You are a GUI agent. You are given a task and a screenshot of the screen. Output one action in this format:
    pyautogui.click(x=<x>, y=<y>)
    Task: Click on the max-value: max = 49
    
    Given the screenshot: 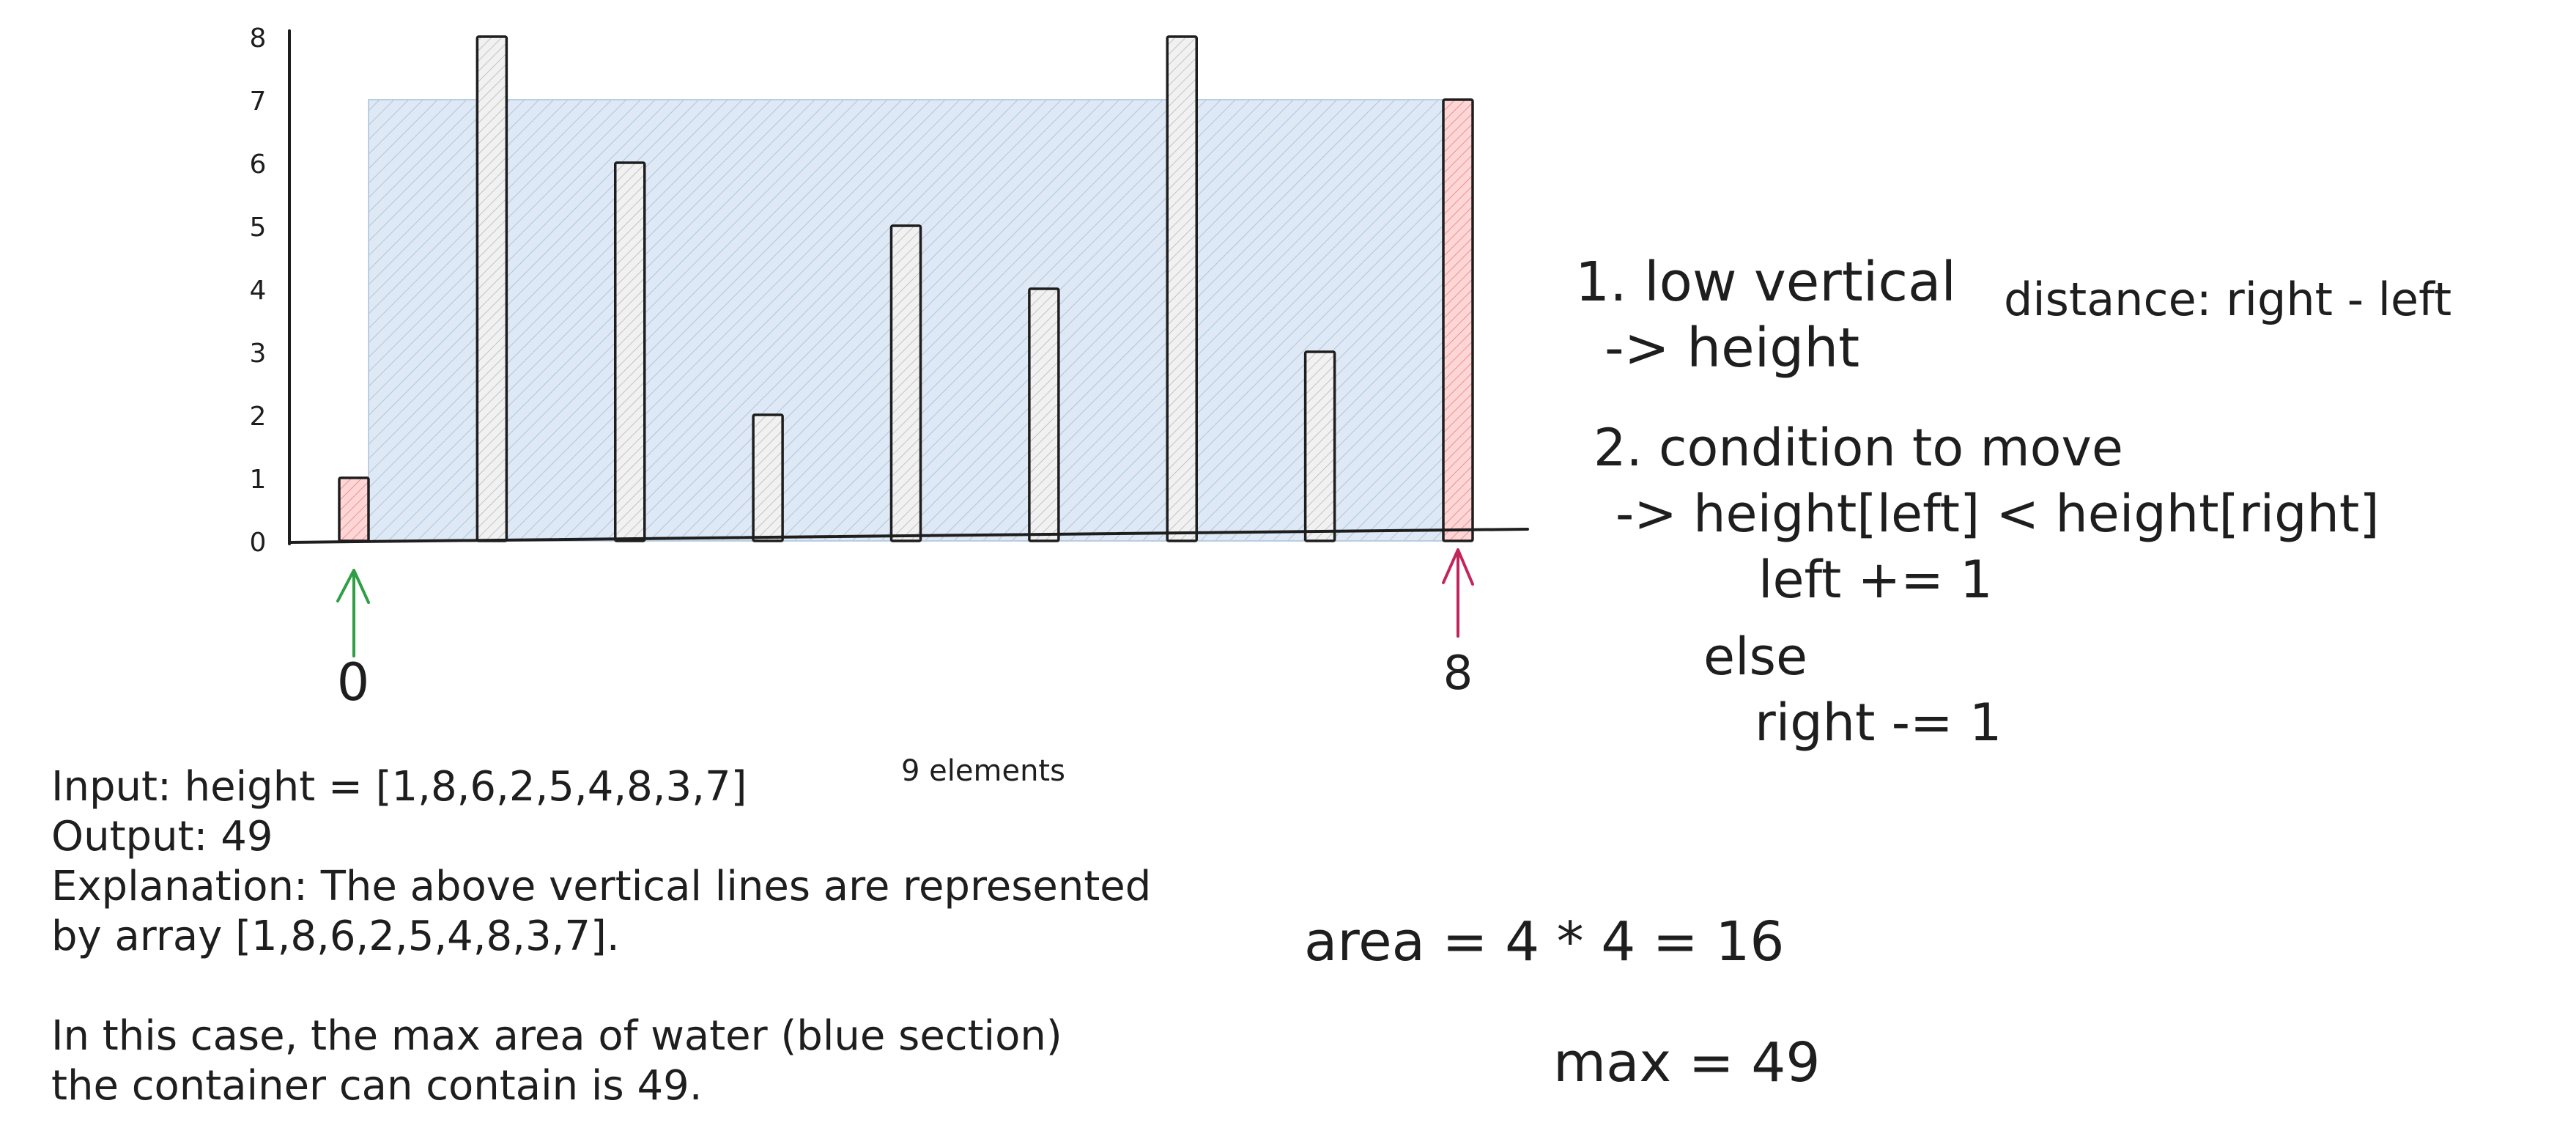 What is the action you would take?
    pyautogui.click(x=1686, y=1062)
    